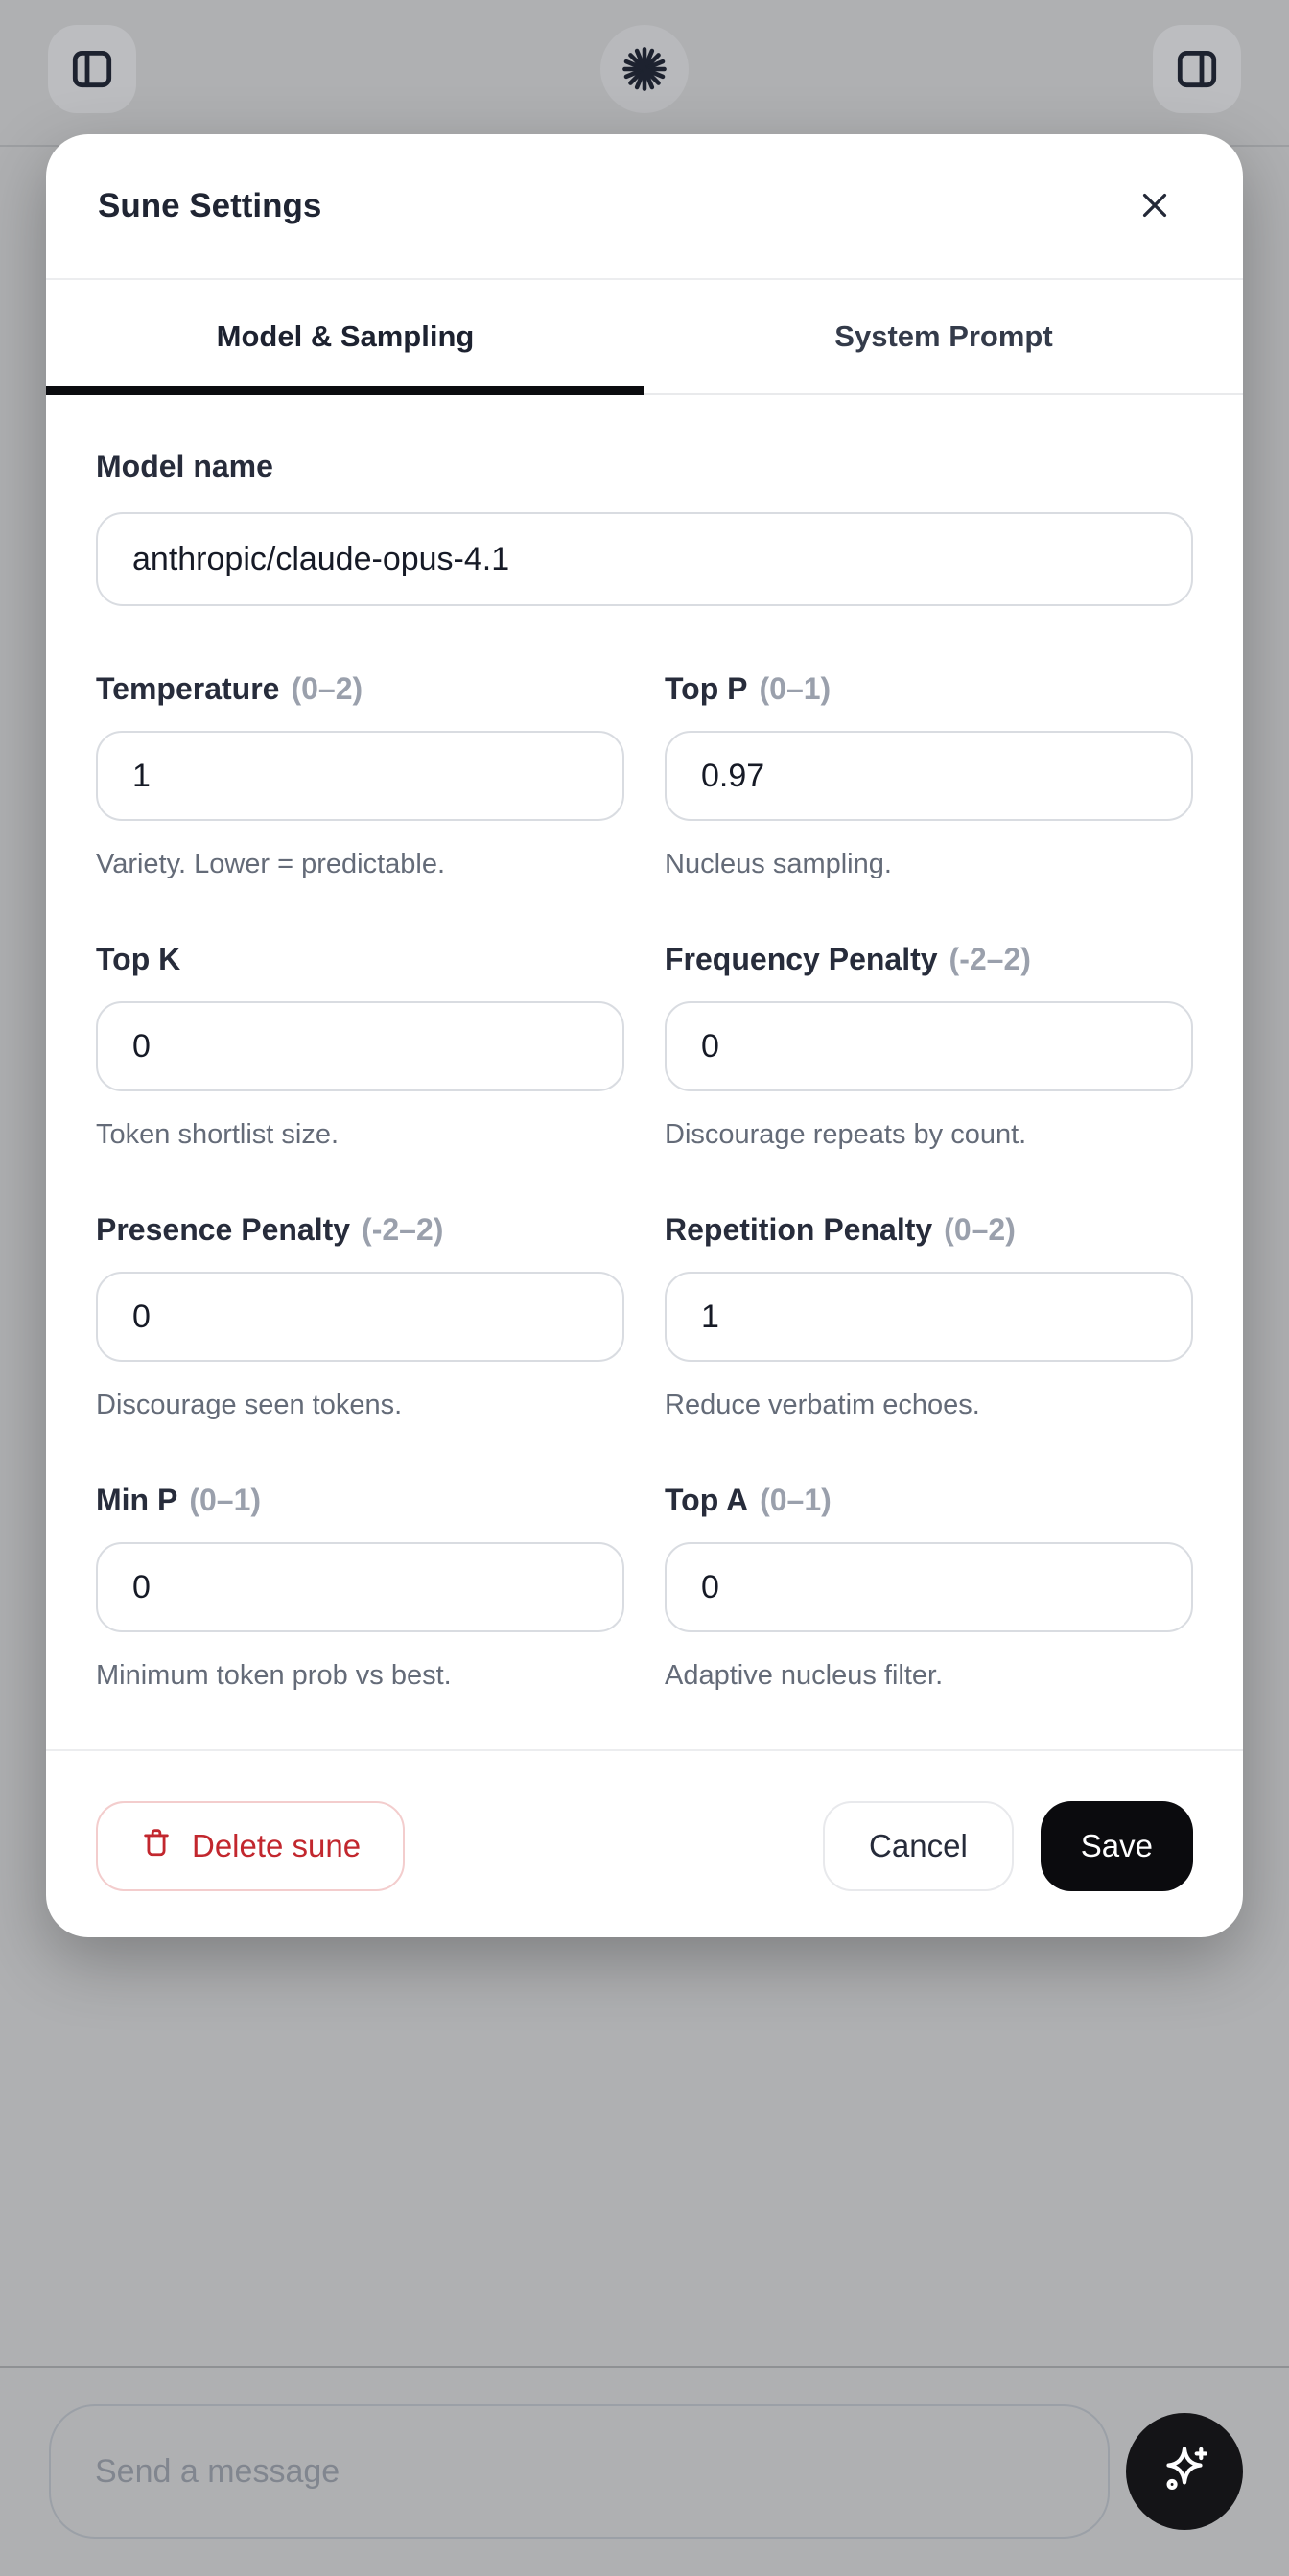 The height and width of the screenshot is (2576, 1289). I want to click on sparkle-icon, so click(1184, 2472).